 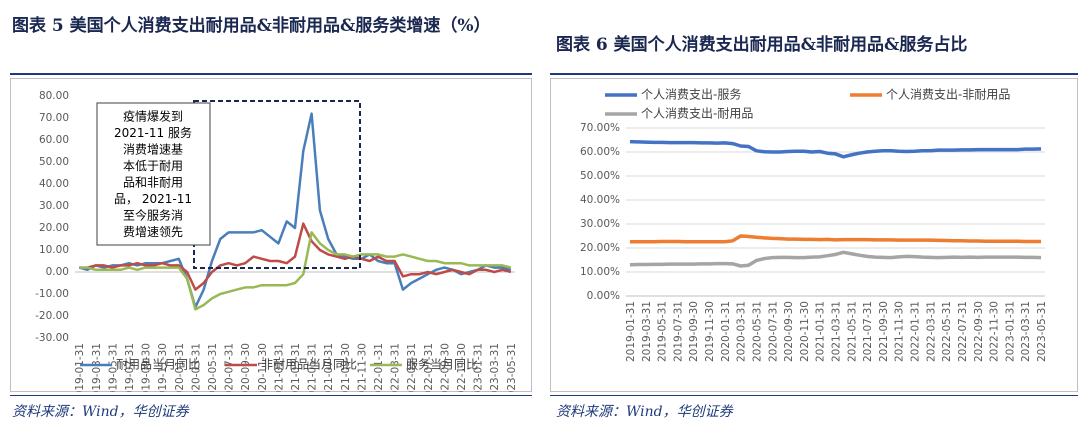 I want to click on y-tick-label: 40.00%, so click(x=600, y=200).